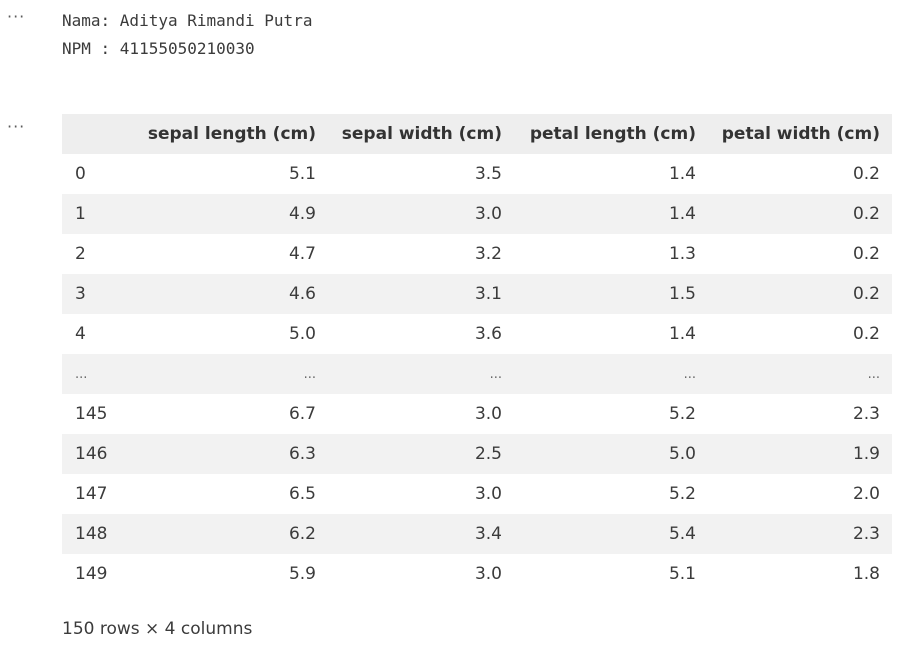  I want to click on table-cell: 3.1, so click(421, 294).